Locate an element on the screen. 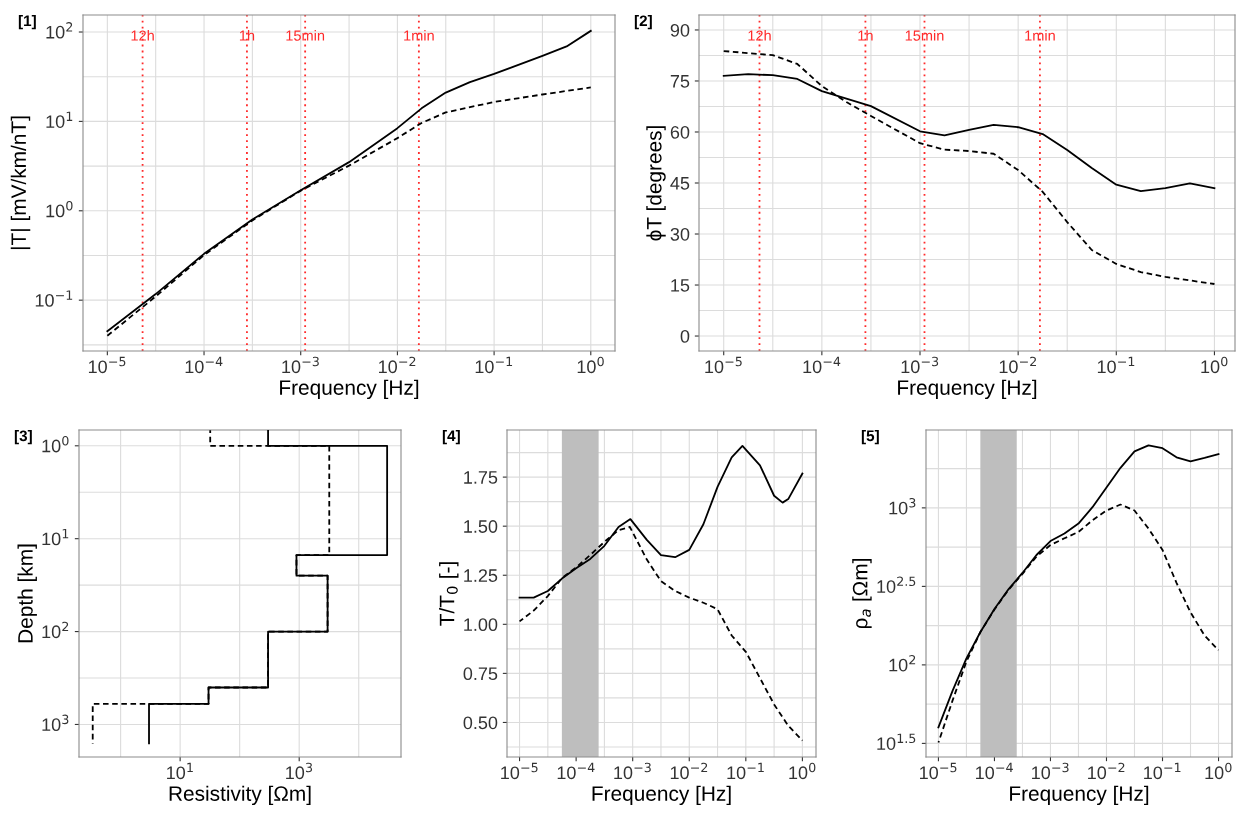 The width and height of the screenshot is (1241, 825). chart-title: [2] is located at coordinates (643, 22).